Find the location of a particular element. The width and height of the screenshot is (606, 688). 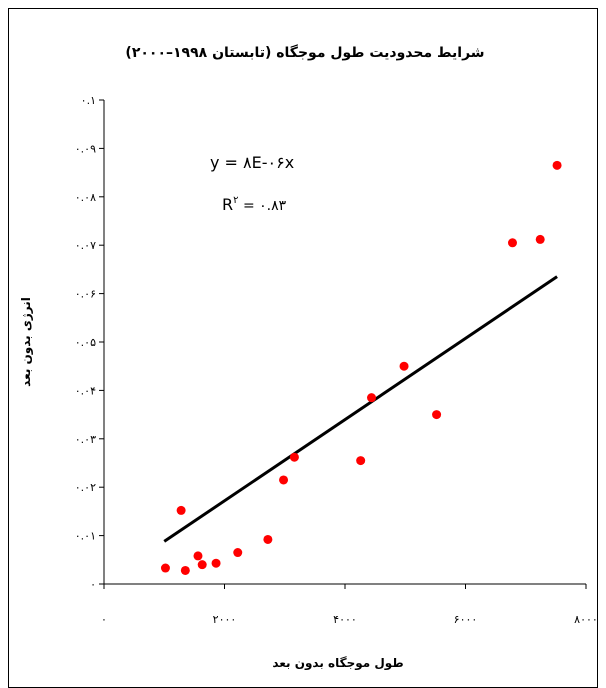

x-tick-label: ۶۰۰۰ is located at coordinates (466, 619).